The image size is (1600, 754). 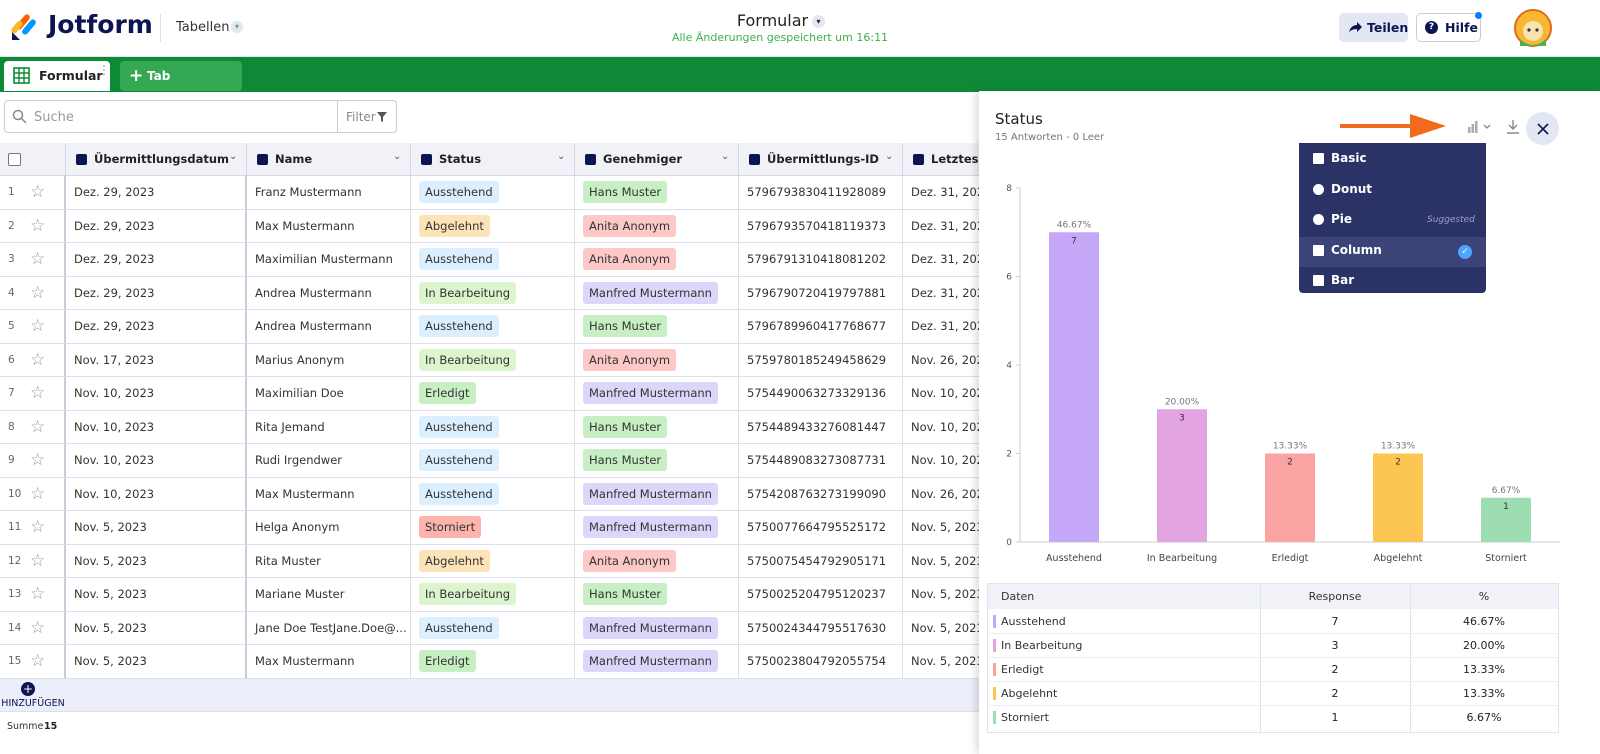 I want to click on column-header: Übermittlungsdatum, so click(x=156, y=159).